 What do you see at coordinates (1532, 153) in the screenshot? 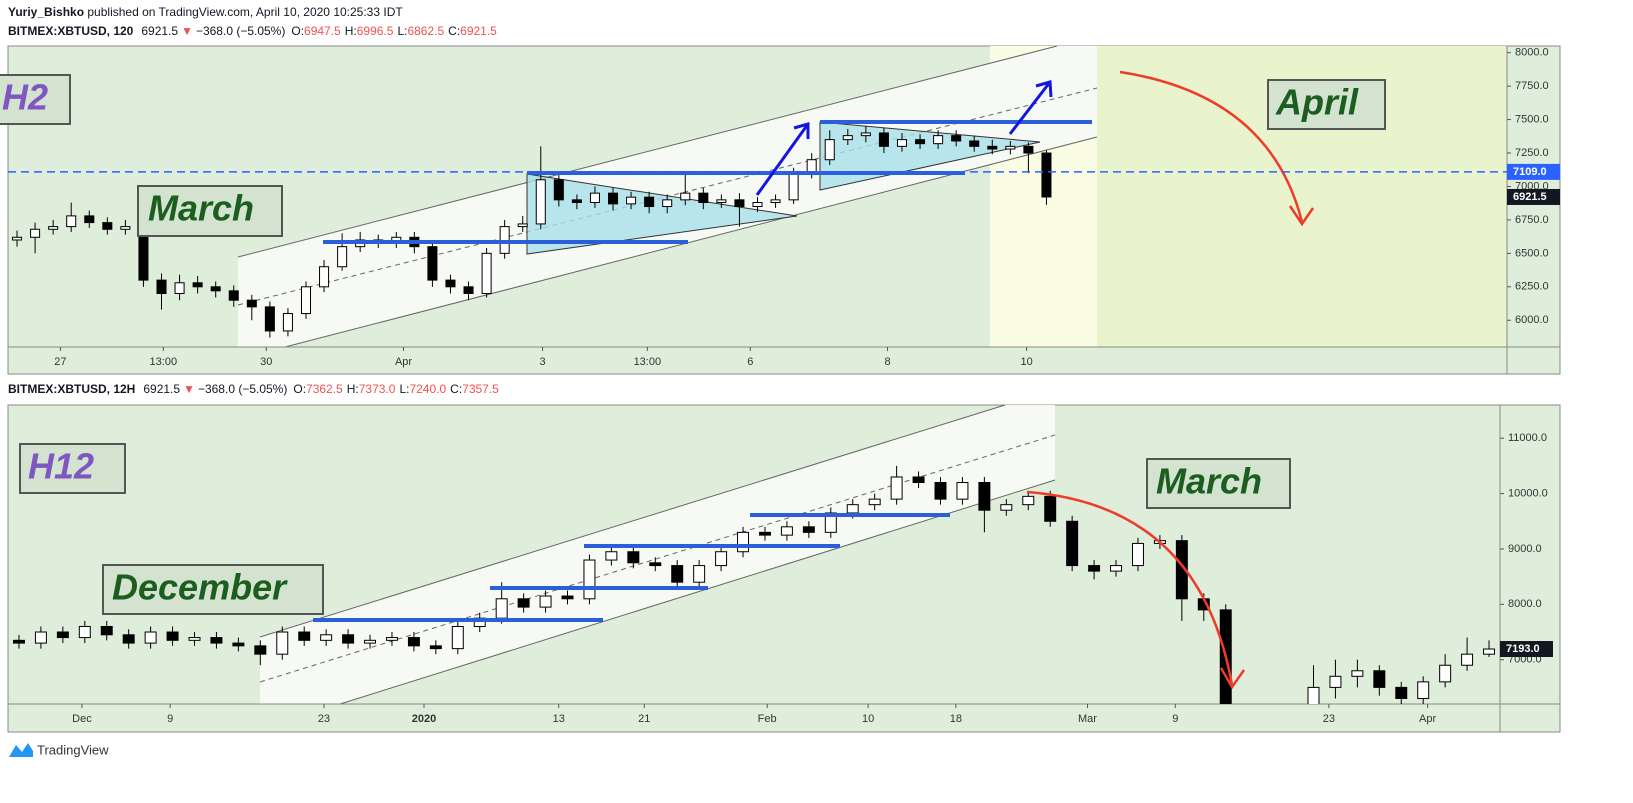
I see `y-tick-label: 7250.0` at bounding box center [1532, 153].